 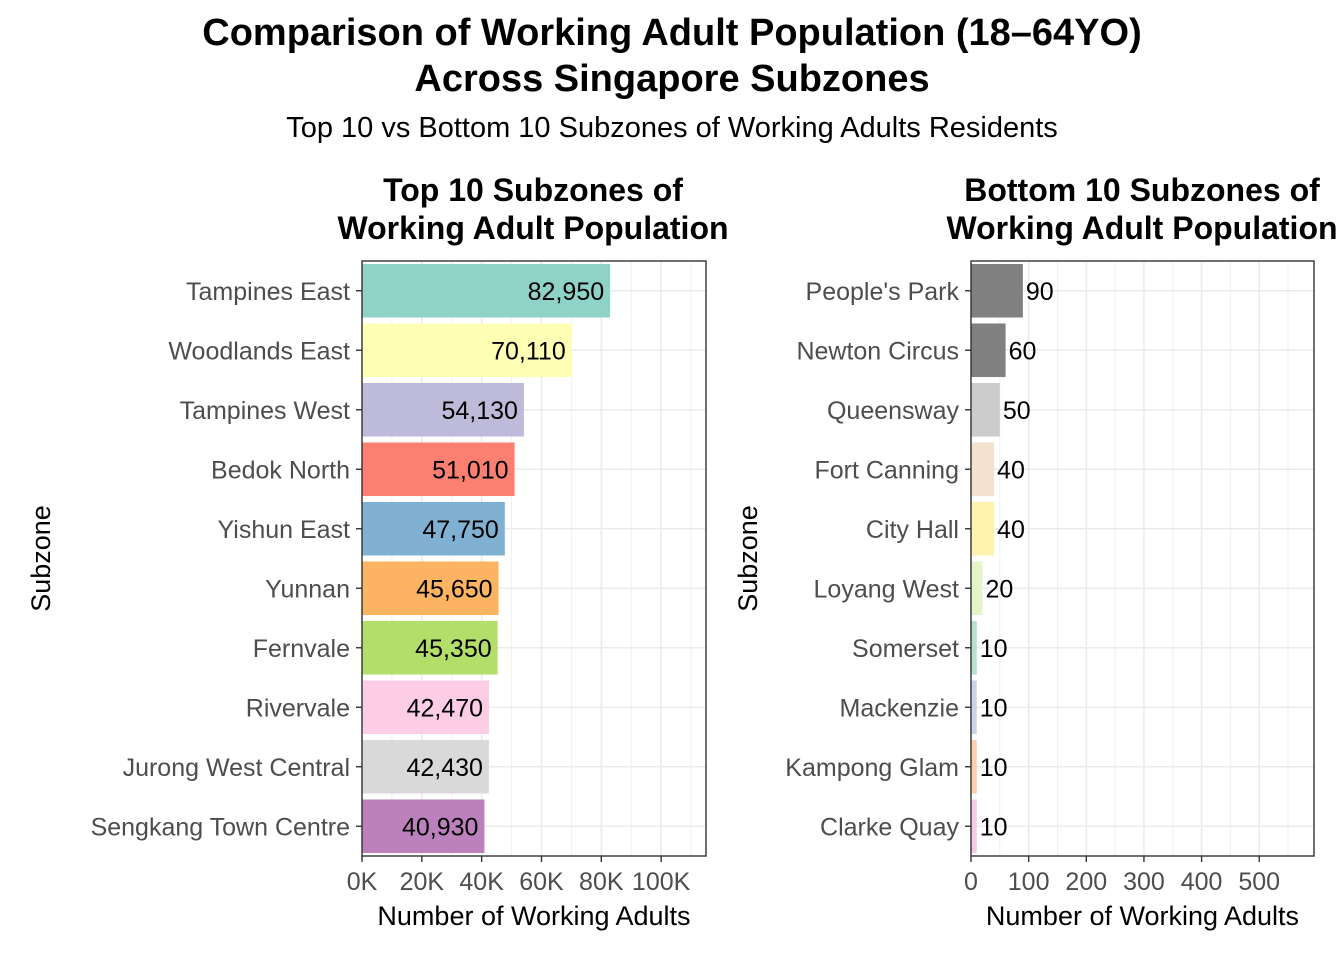 I want to click on data-label: 42,430, so click(x=444, y=768).